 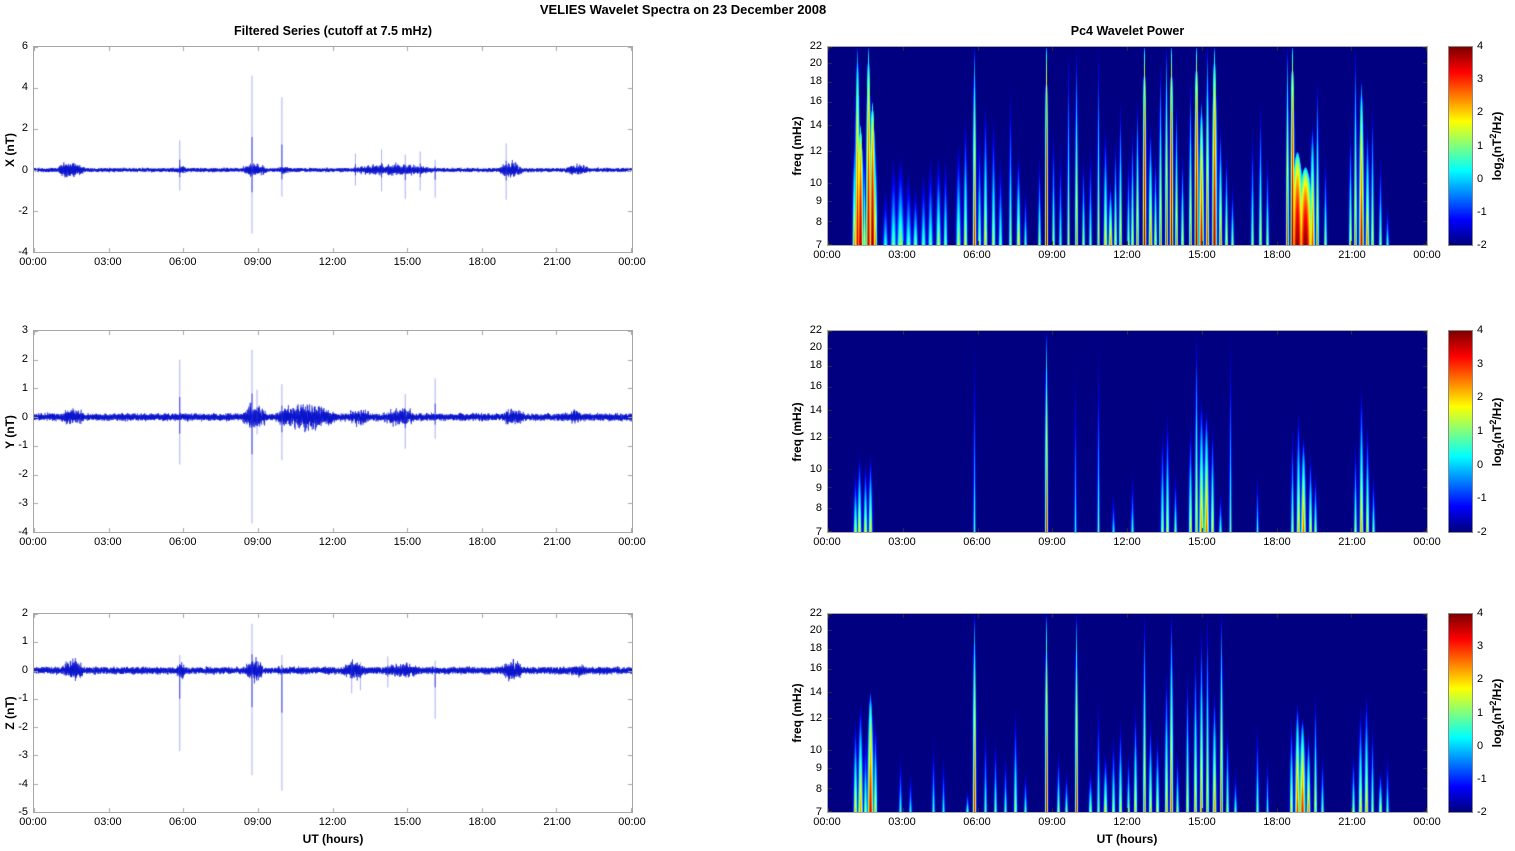 What do you see at coordinates (333, 839) in the screenshot?
I see `ut-hours-label-left: UT (hours)` at bounding box center [333, 839].